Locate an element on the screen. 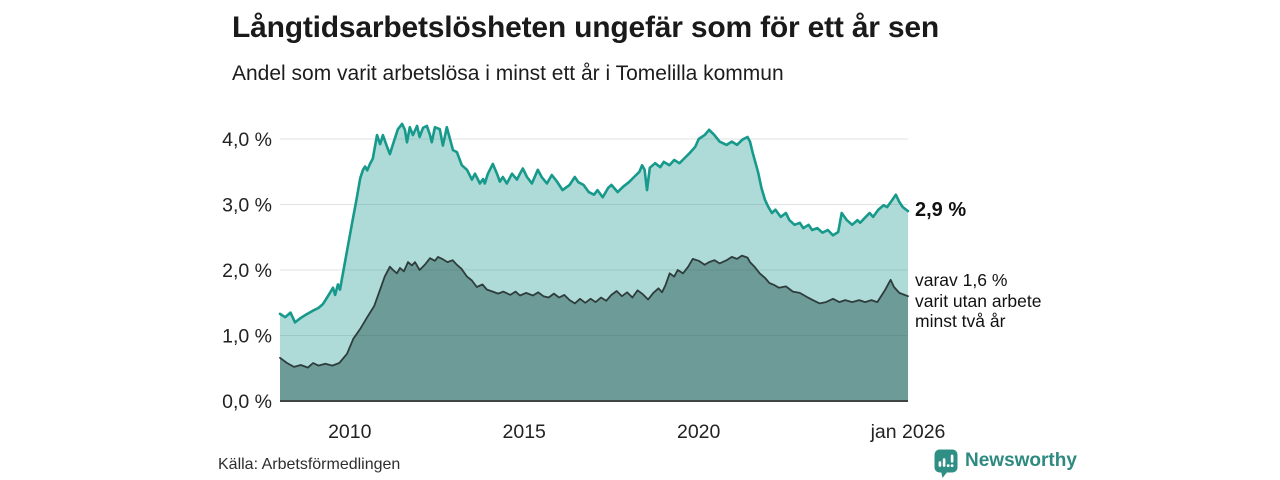 The width and height of the screenshot is (1280, 480). x-axis-label: 2020 is located at coordinates (699, 432).